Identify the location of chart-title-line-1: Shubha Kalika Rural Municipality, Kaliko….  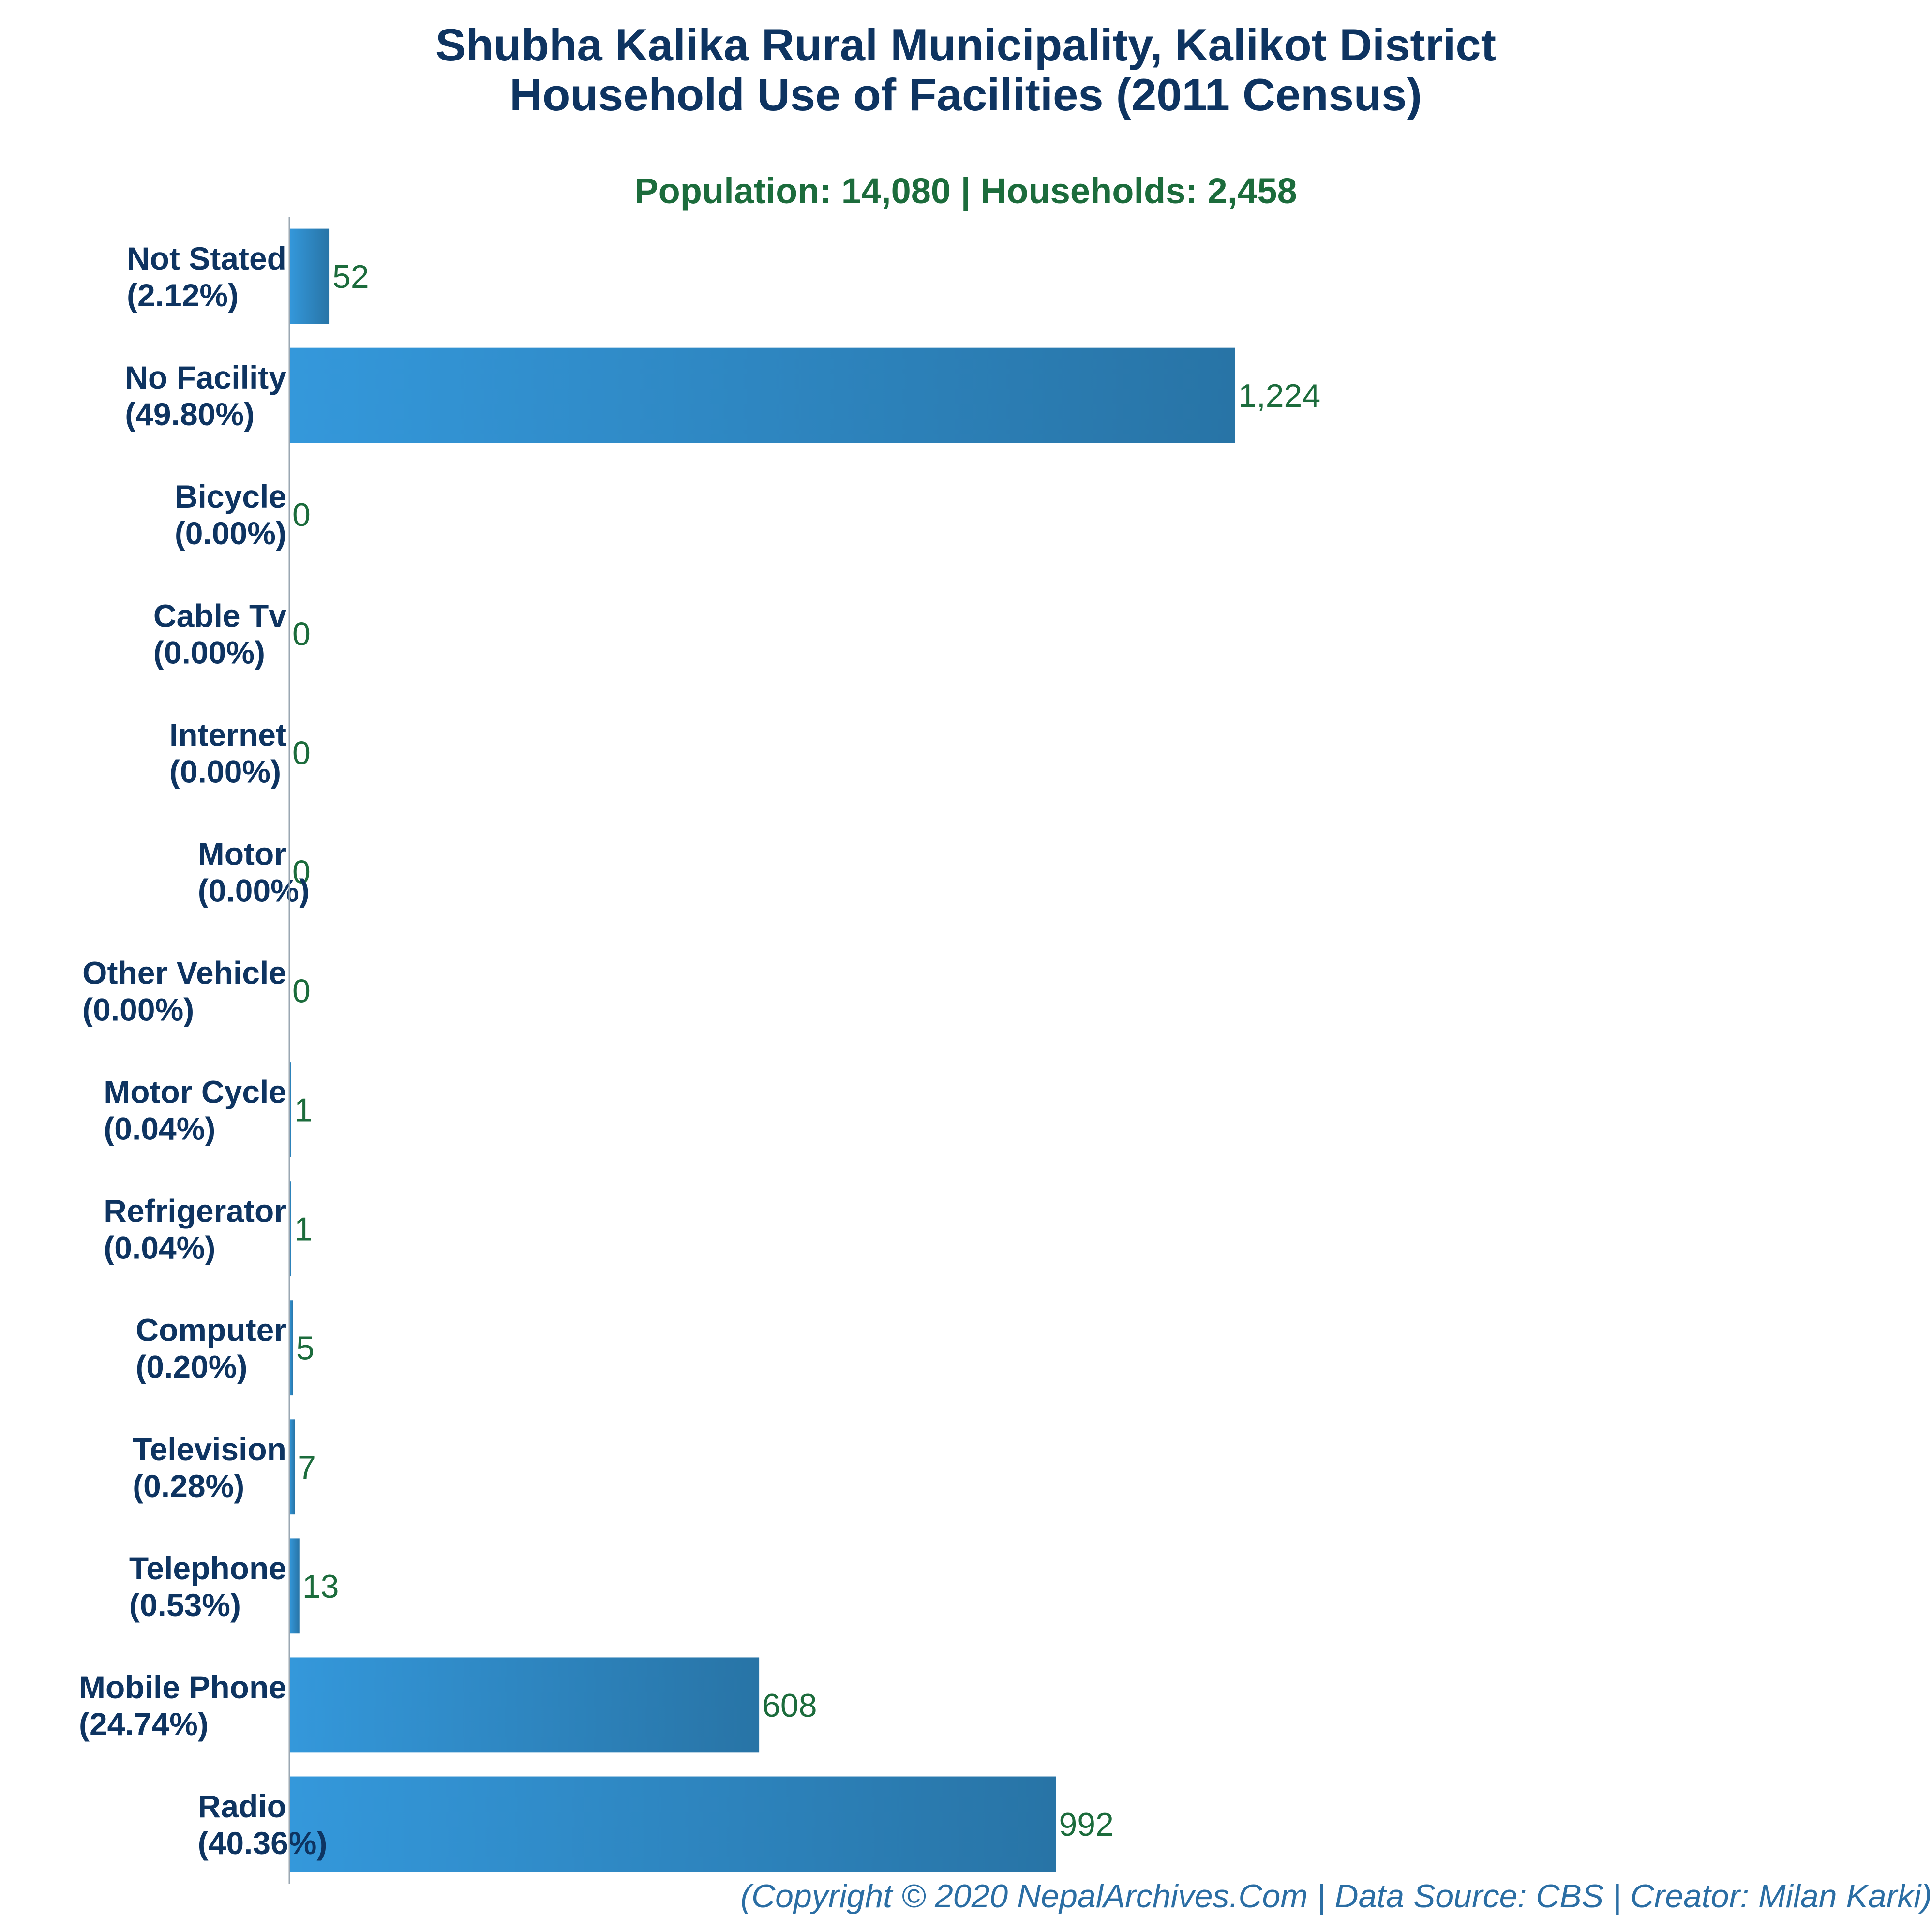
(965, 44).